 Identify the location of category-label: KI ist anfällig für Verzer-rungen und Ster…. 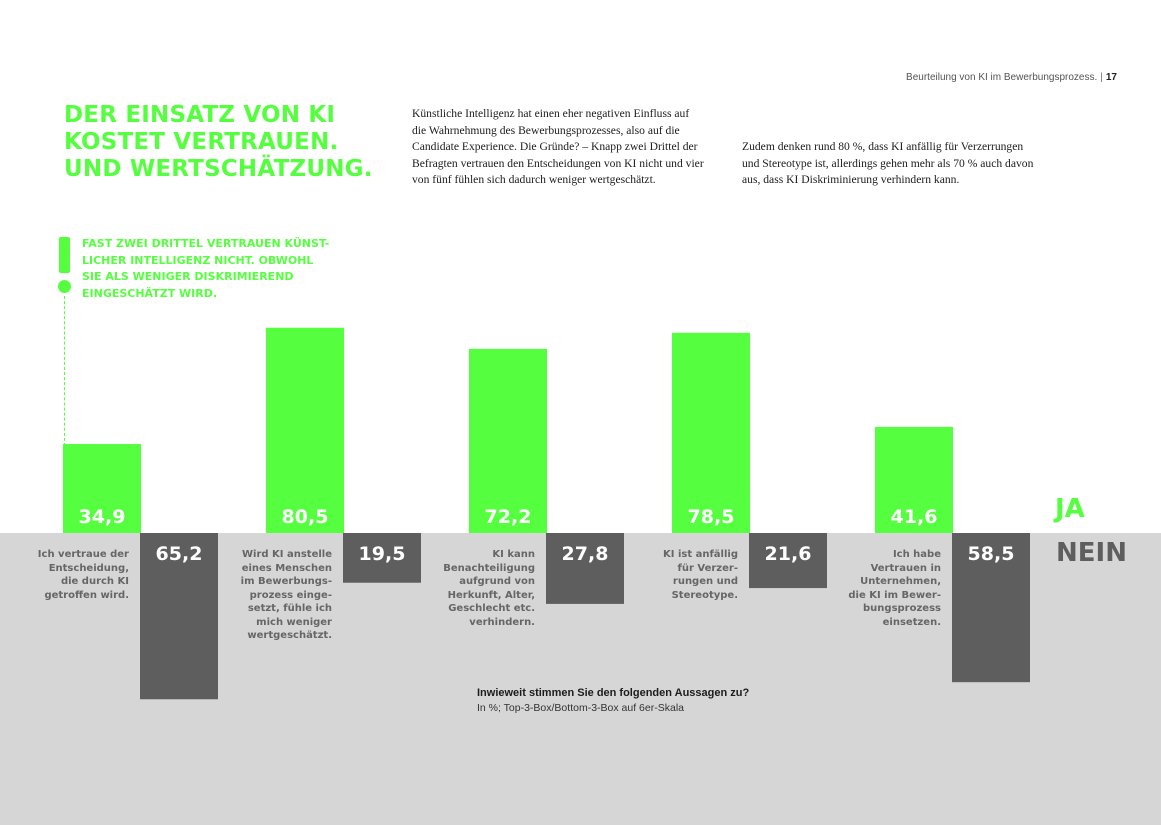
(678, 575).